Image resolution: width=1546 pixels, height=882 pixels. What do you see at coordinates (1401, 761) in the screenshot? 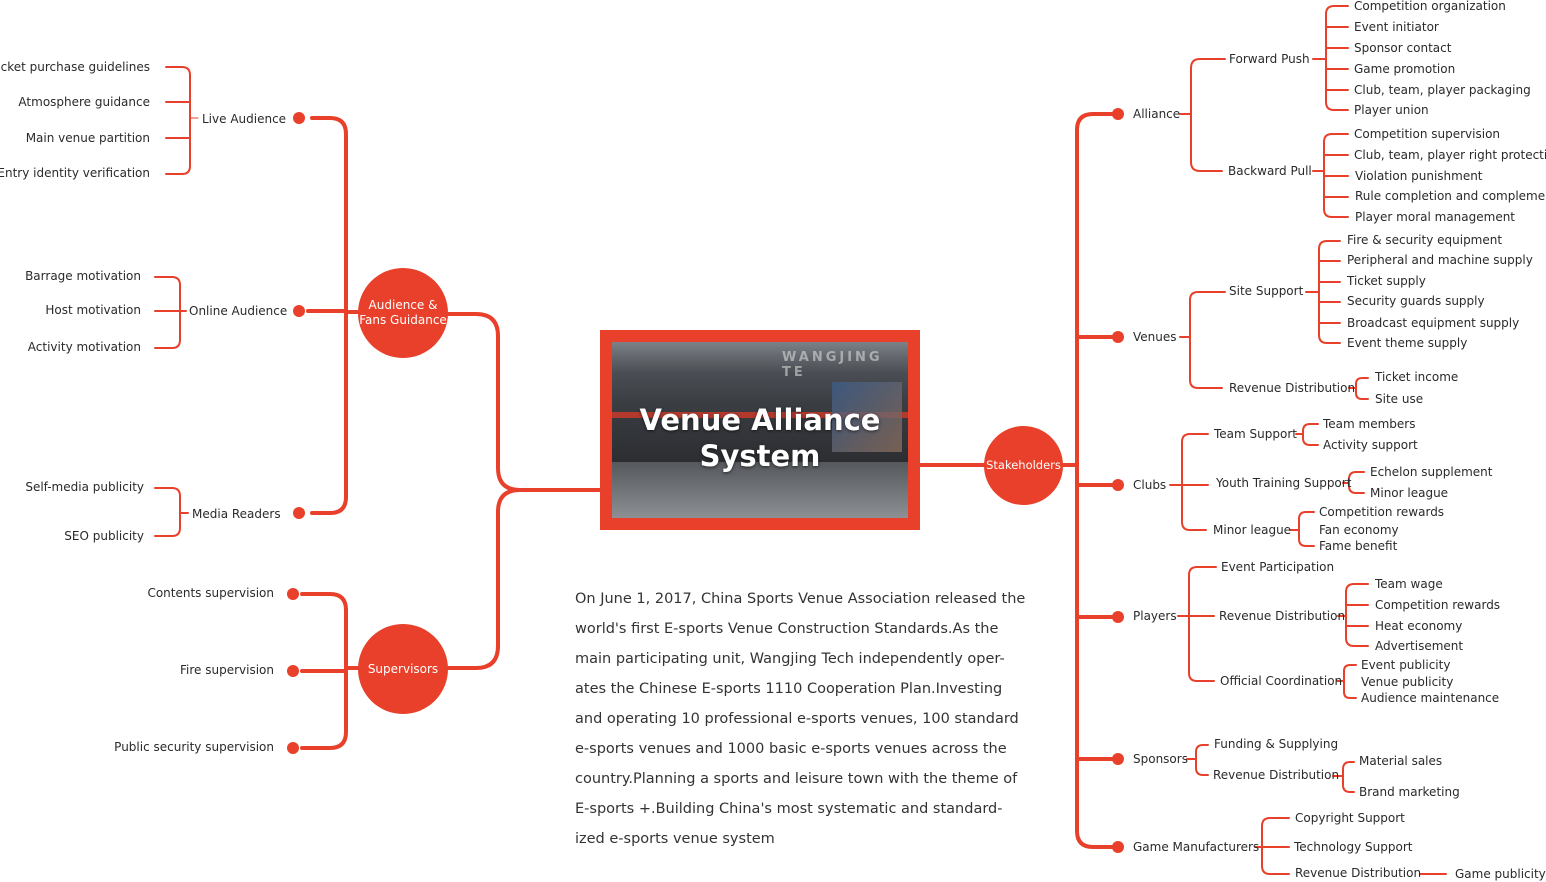
I see `sponsors-revenue-item: Material sales` at bounding box center [1401, 761].